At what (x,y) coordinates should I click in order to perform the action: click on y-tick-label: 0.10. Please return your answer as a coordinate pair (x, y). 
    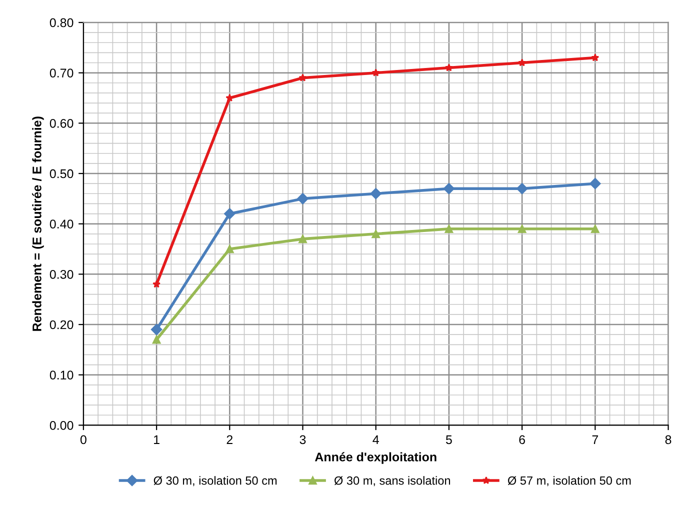
    Looking at the image, I should click on (62, 375).